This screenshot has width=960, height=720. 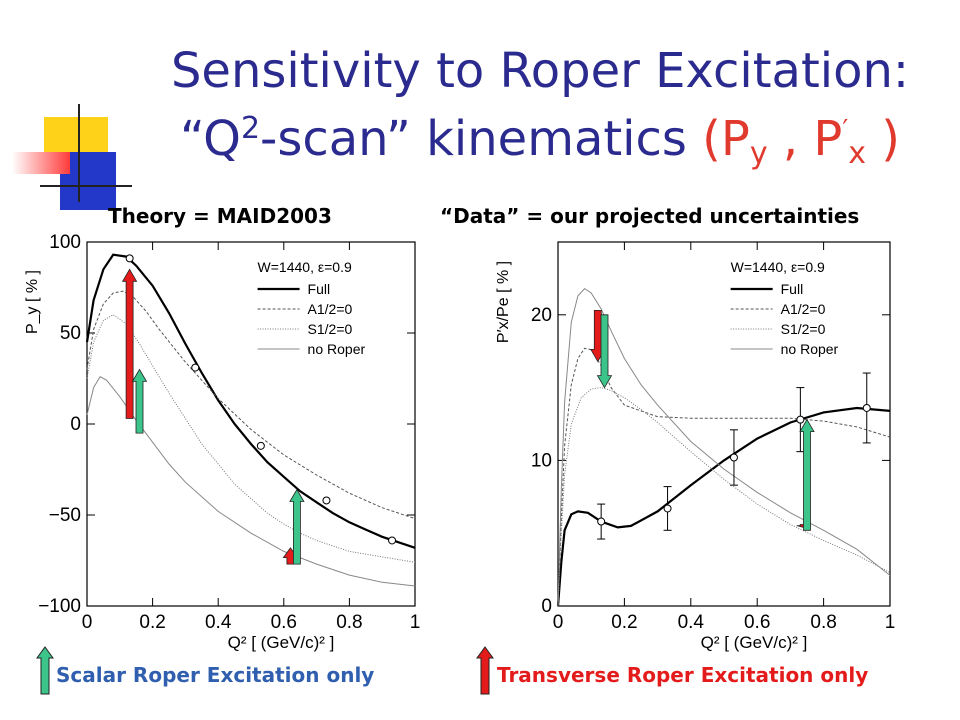 What do you see at coordinates (883, 139) in the screenshot?
I see `title-paren-close: )` at bounding box center [883, 139].